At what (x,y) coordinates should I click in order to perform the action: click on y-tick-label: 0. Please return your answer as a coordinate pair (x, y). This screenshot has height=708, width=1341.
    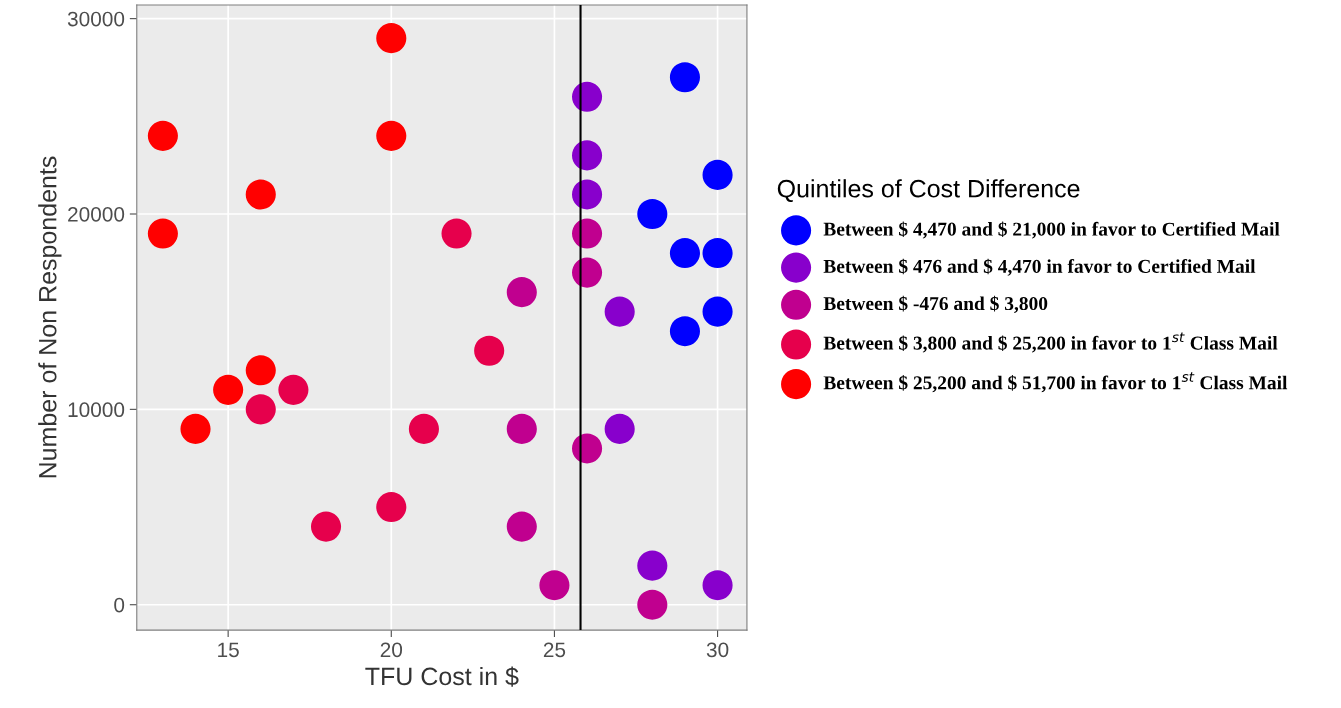
    Looking at the image, I should click on (119, 605).